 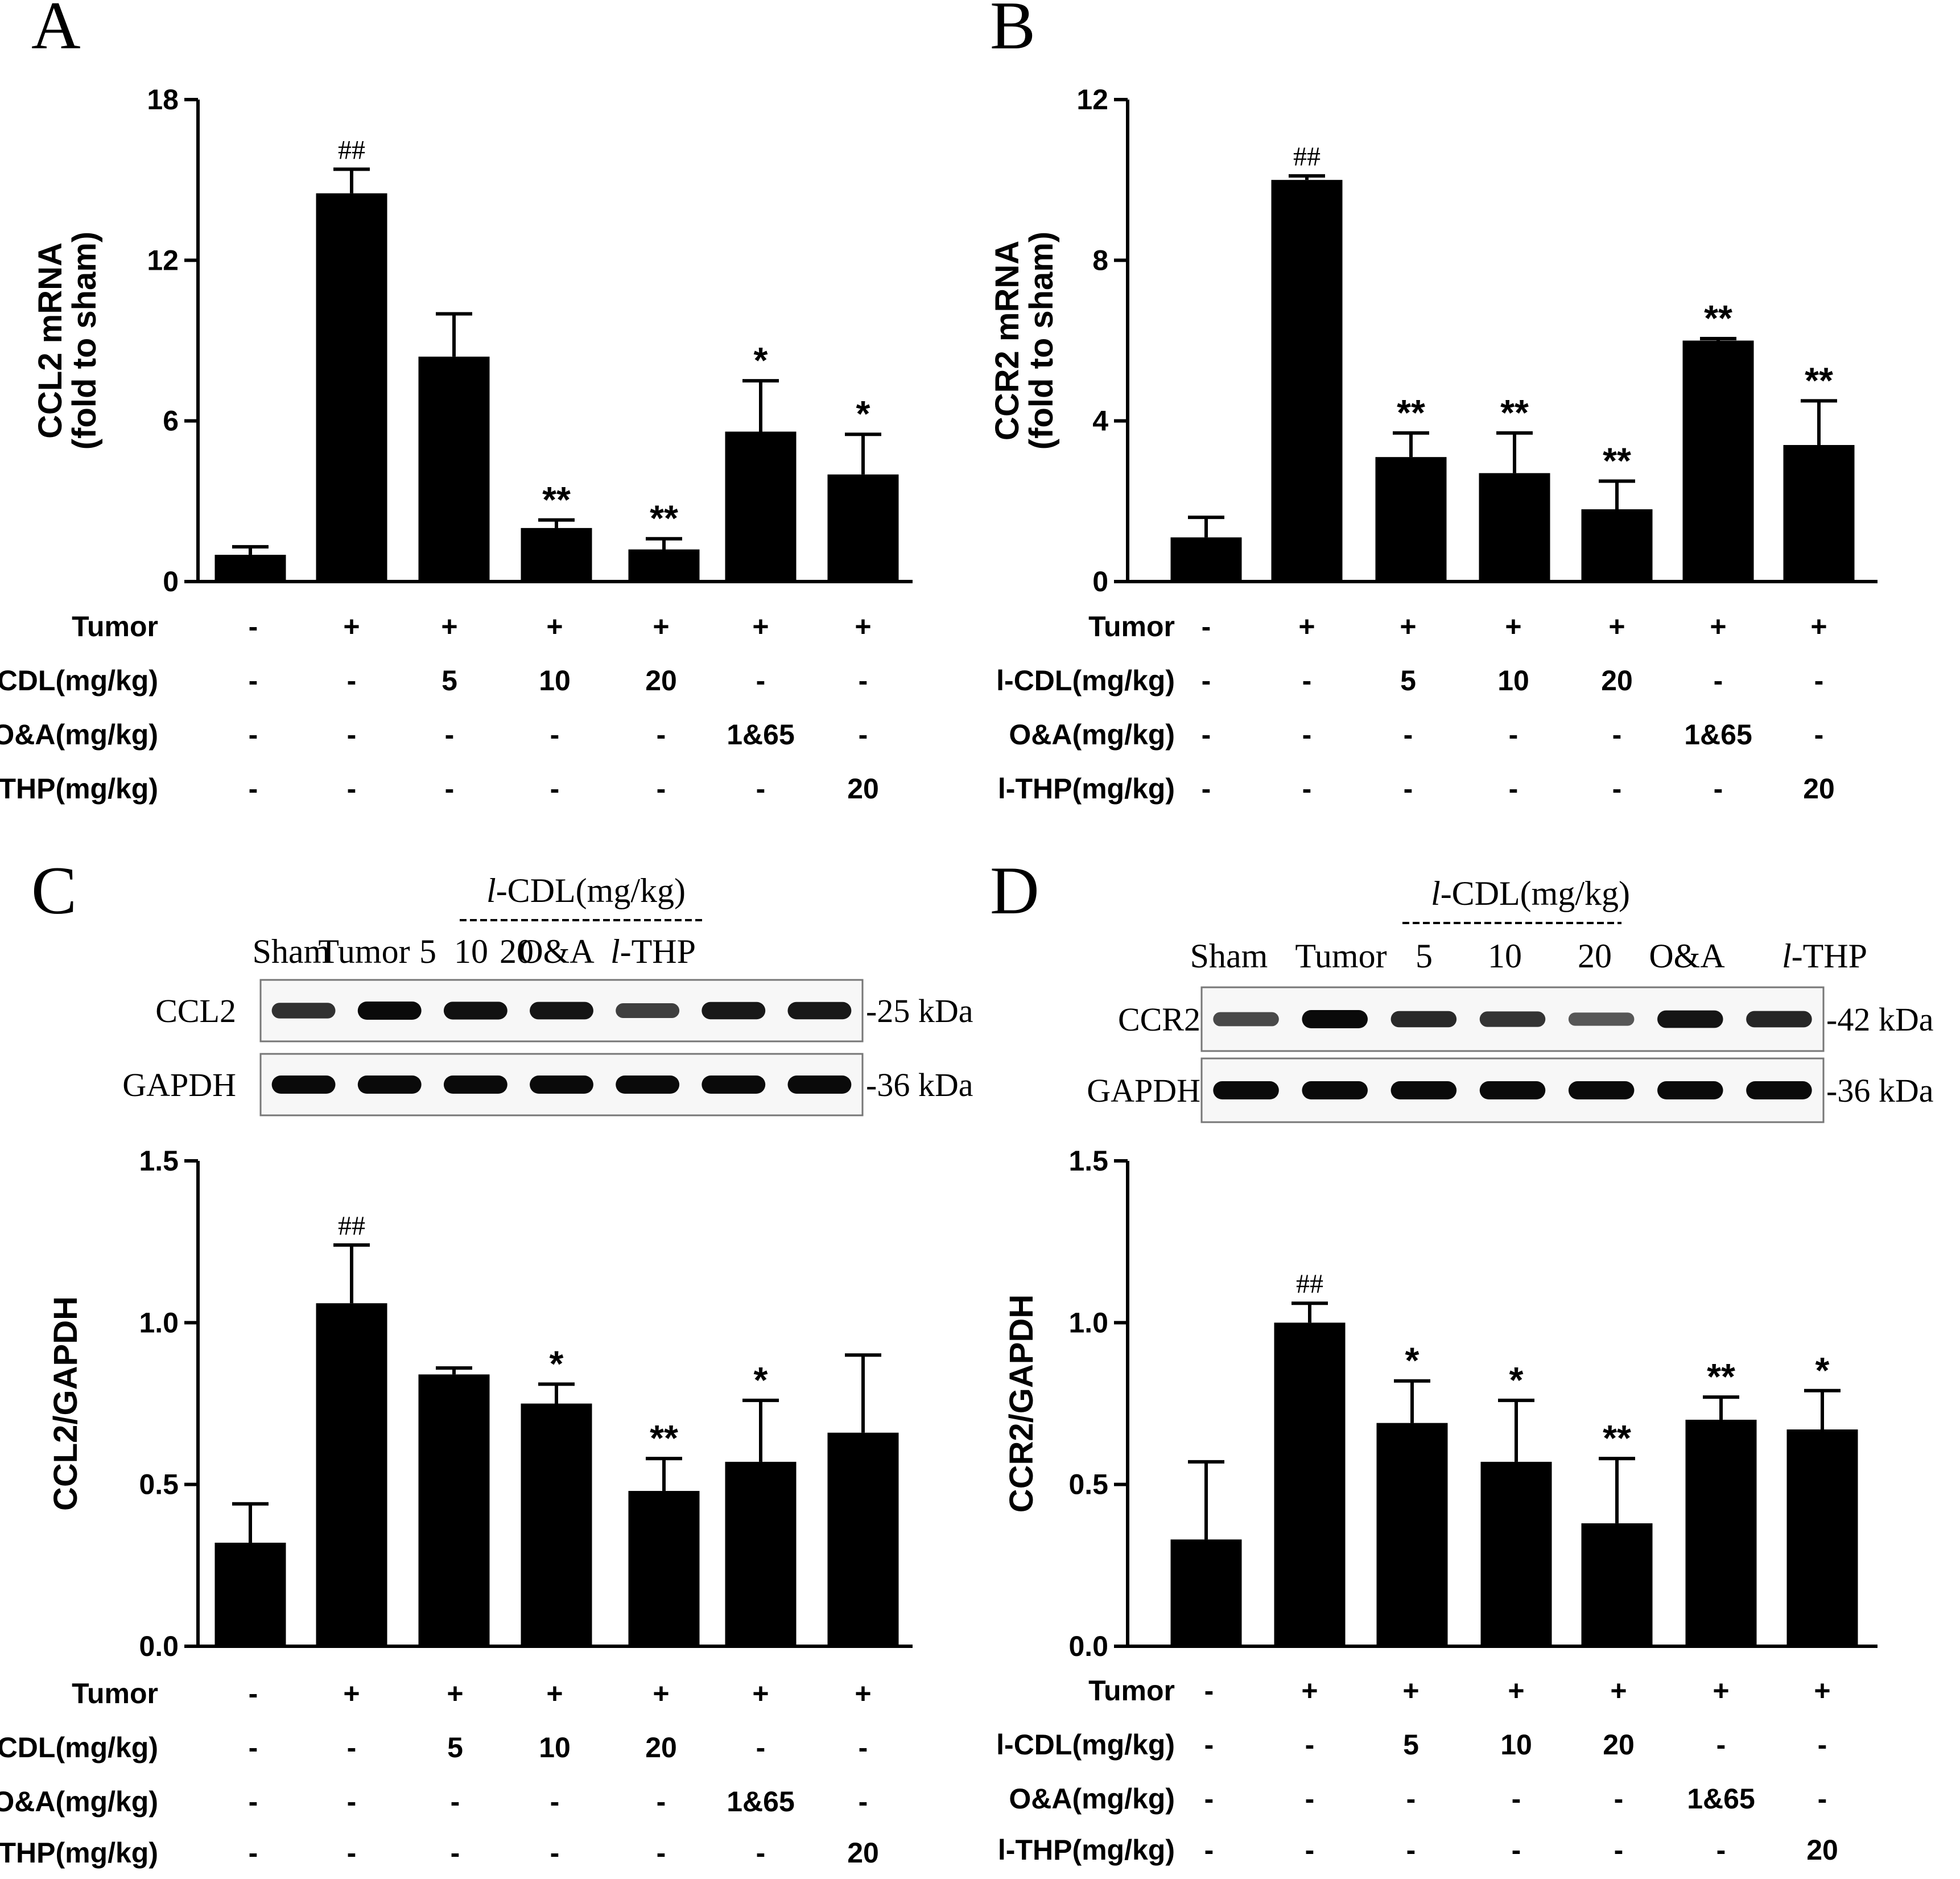 I want to click on blot-lane-label: 5, so click(x=1424, y=956).